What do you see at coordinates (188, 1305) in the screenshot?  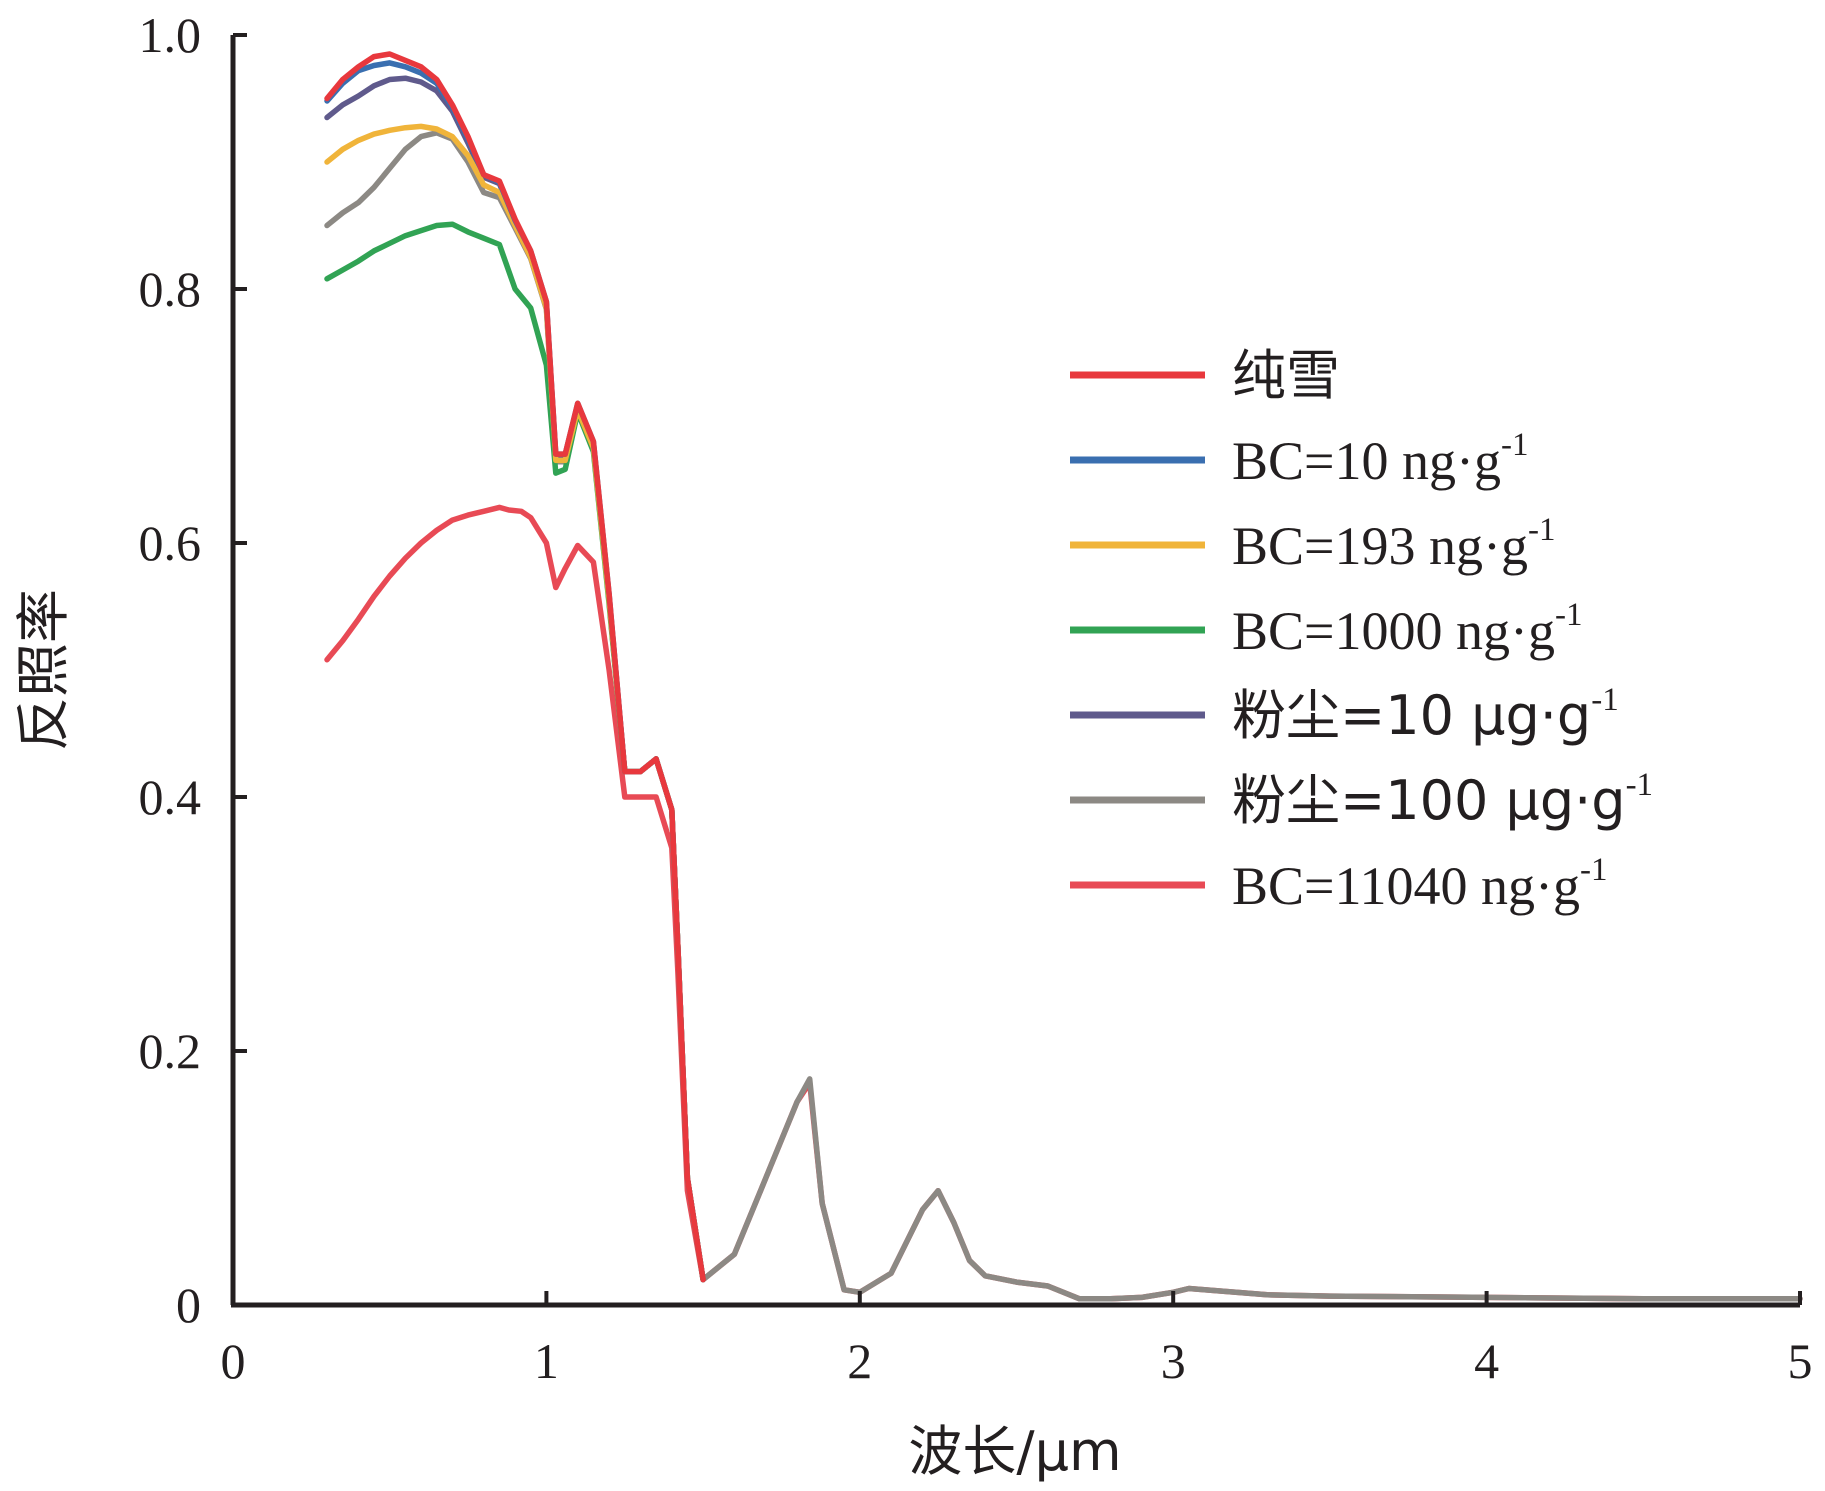 I see `y-tick-label: 0` at bounding box center [188, 1305].